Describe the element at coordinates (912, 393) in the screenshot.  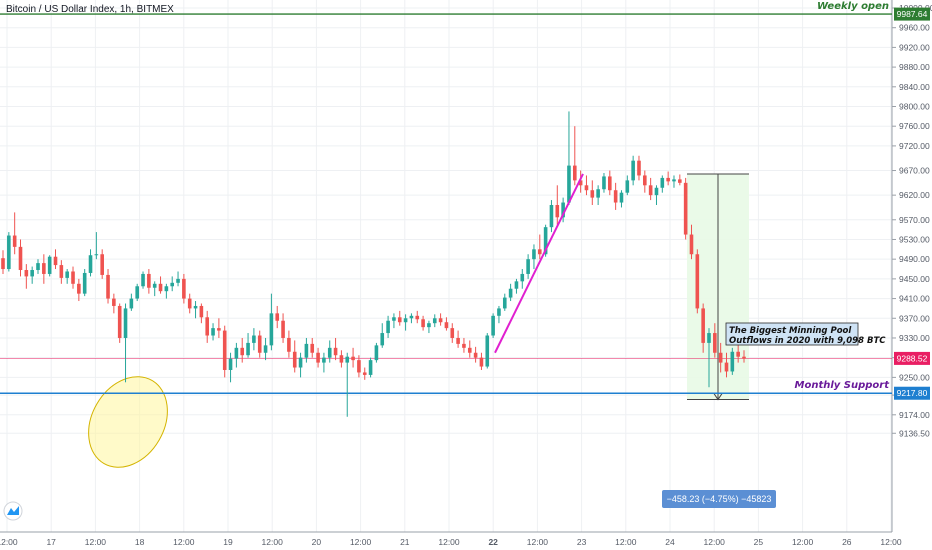
I see `monthly-support-price-tag-bg` at that location.